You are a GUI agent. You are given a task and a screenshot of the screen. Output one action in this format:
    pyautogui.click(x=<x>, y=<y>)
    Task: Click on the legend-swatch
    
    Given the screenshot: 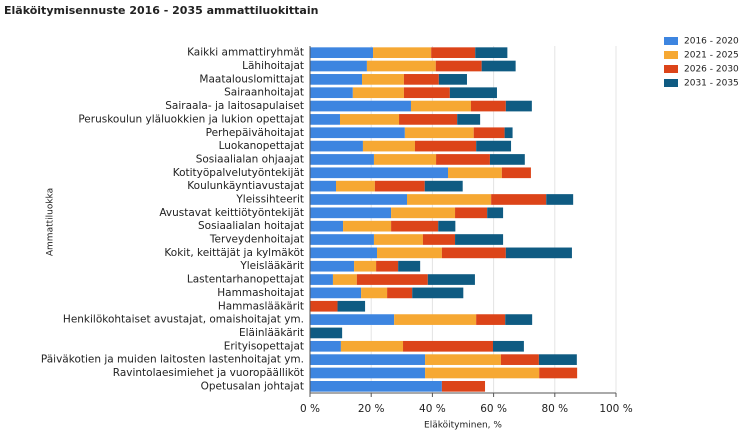 What is the action you would take?
    pyautogui.click(x=671, y=55)
    